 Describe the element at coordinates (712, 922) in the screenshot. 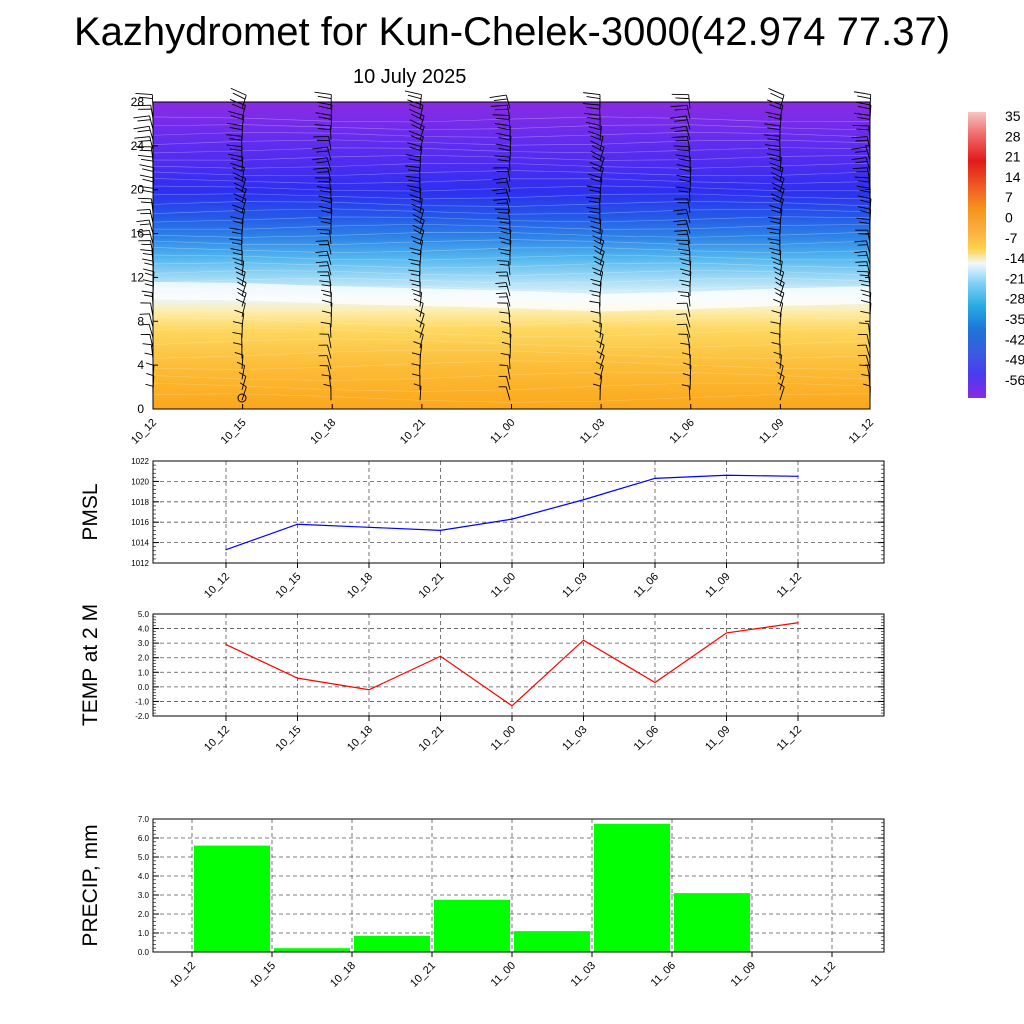

I see `precip-bar` at that location.